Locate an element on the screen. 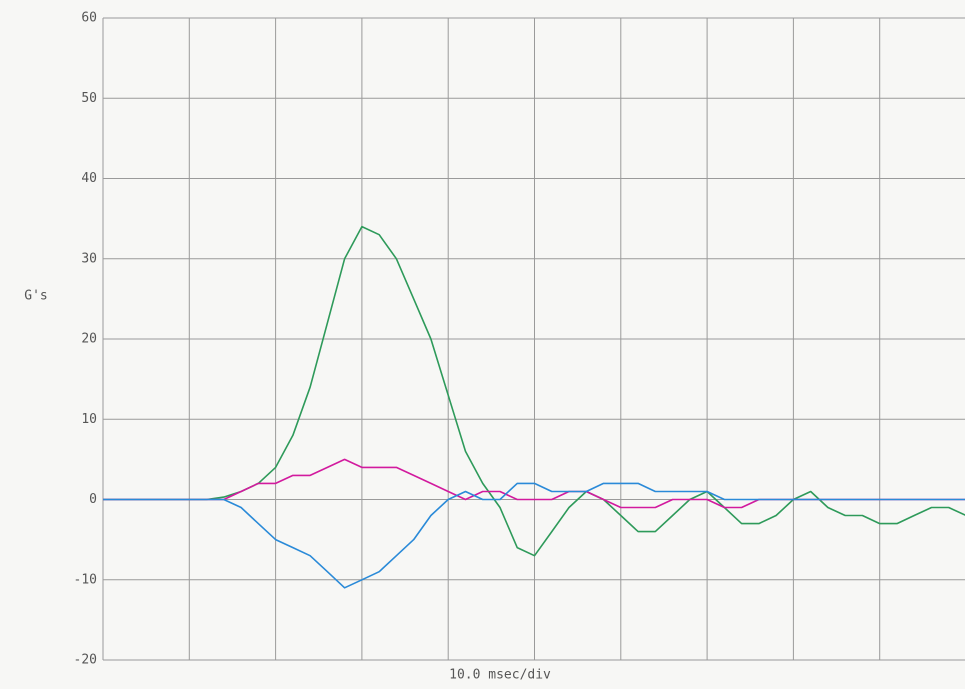 The width and height of the screenshot is (965, 689). series-line is located at coordinates (534, 535).